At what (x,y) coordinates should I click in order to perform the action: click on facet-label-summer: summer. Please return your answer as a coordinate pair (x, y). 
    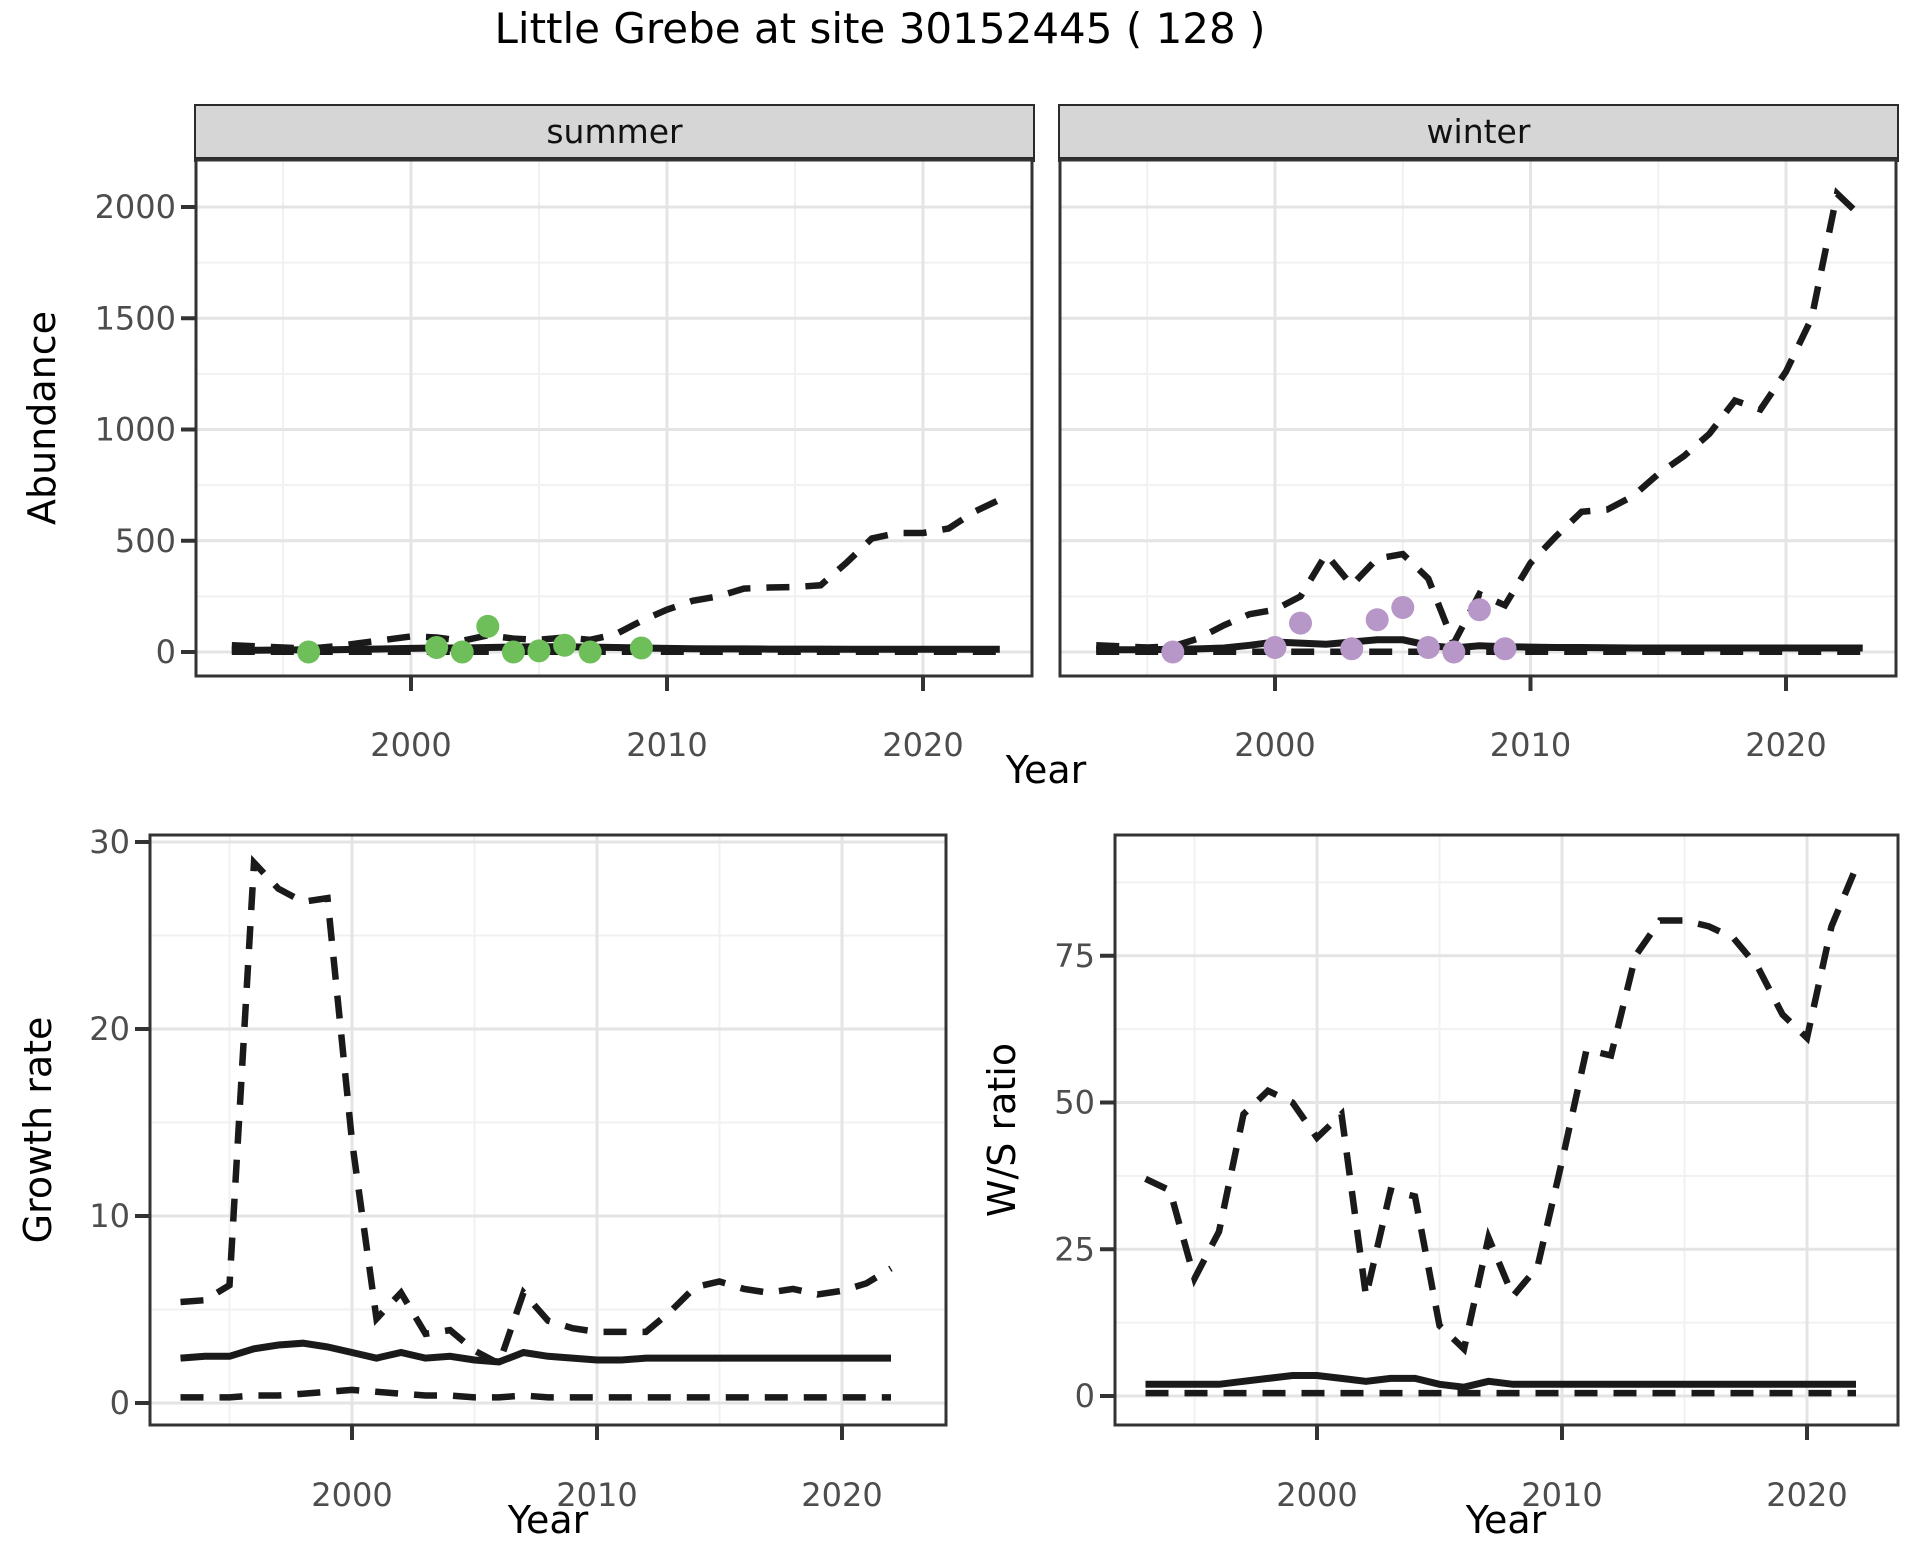
    Looking at the image, I should click on (614, 131).